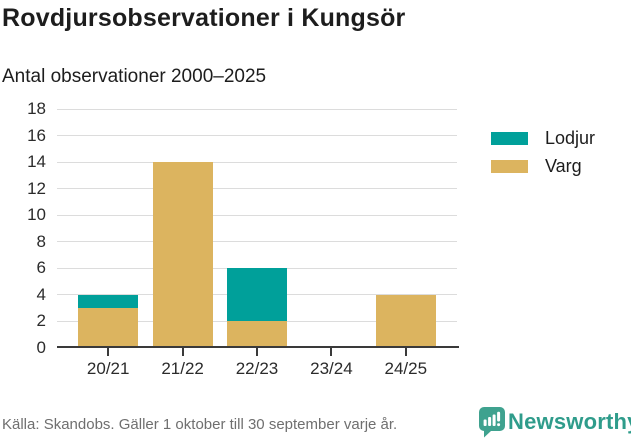  Describe the element at coordinates (36, 108) in the screenshot. I see `y-axis-tick-label: 18` at that location.